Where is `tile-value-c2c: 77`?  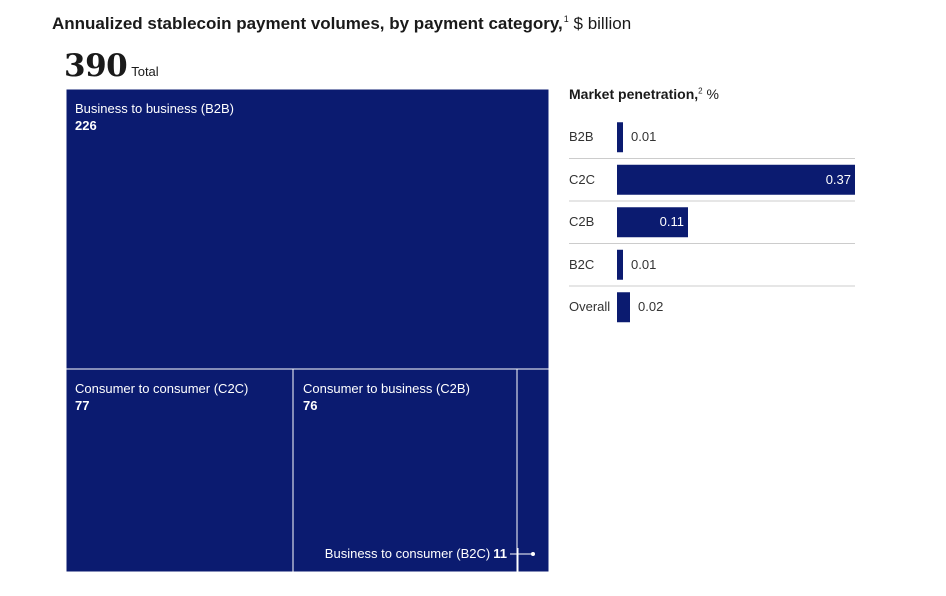
tile-value-c2c: 77 is located at coordinates (82, 405).